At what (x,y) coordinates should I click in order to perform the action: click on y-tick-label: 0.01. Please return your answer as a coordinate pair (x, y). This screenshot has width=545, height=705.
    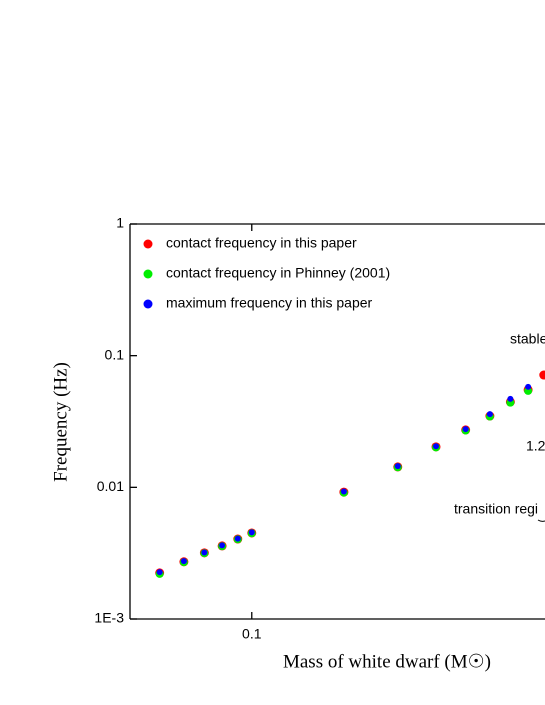
    Looking at the image, I should click on (110, 486).